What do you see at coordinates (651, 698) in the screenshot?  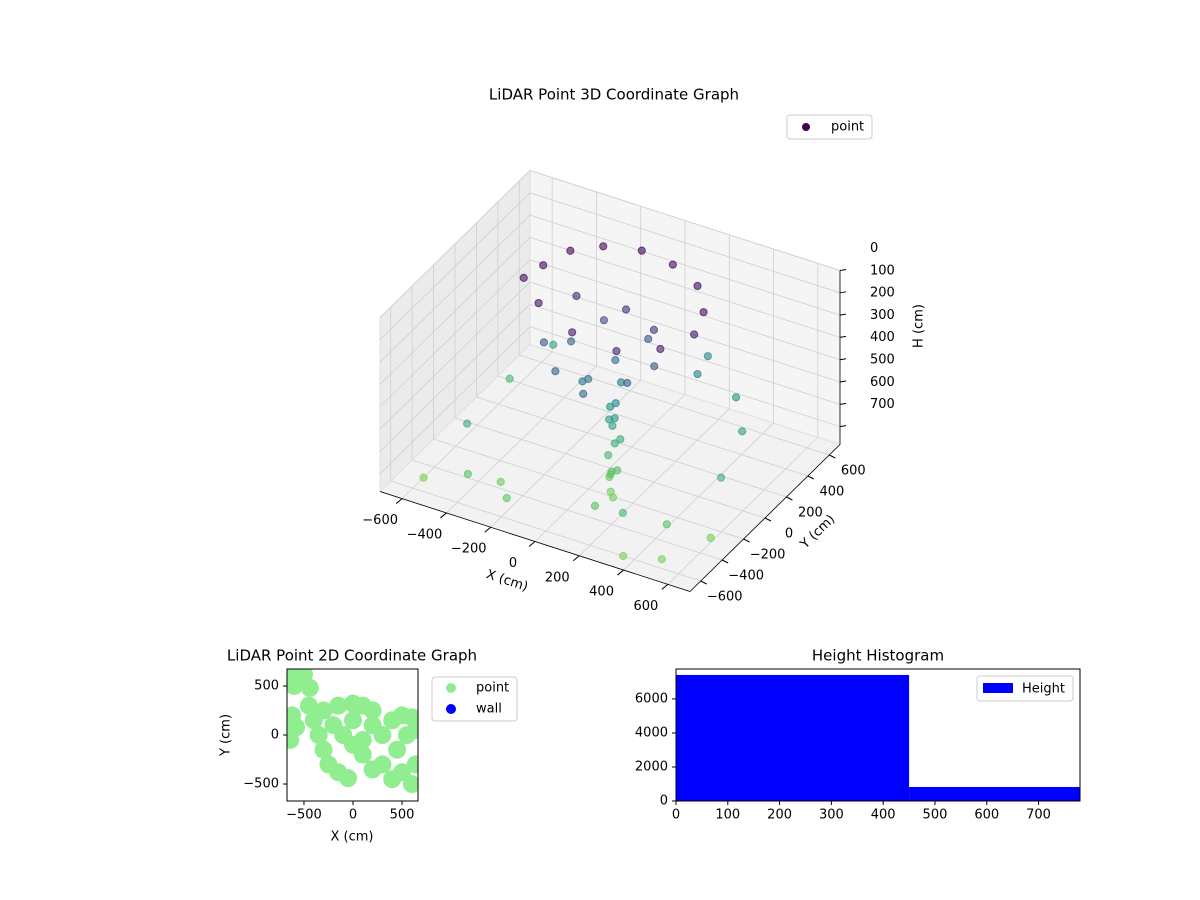 I see `y-tick-label: 6000` at bounding box center [651, 698].